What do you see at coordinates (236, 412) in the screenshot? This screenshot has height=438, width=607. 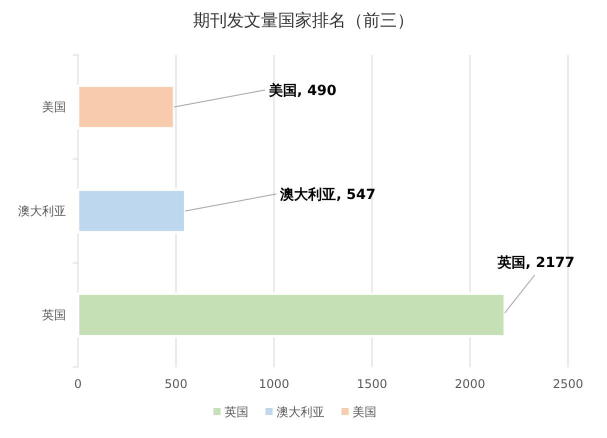 I see `legend-label: 英国` at bounding box center [236, 412].